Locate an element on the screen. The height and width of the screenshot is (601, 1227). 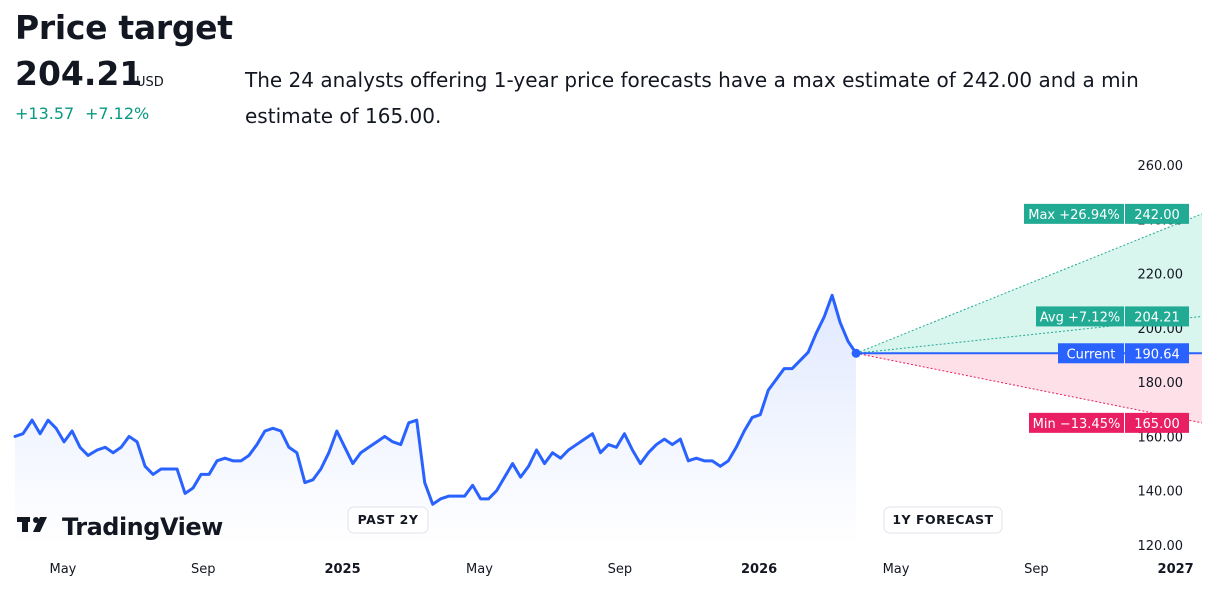
avg-estimate-badge-label-bg is located at coordinates (1080, 316).